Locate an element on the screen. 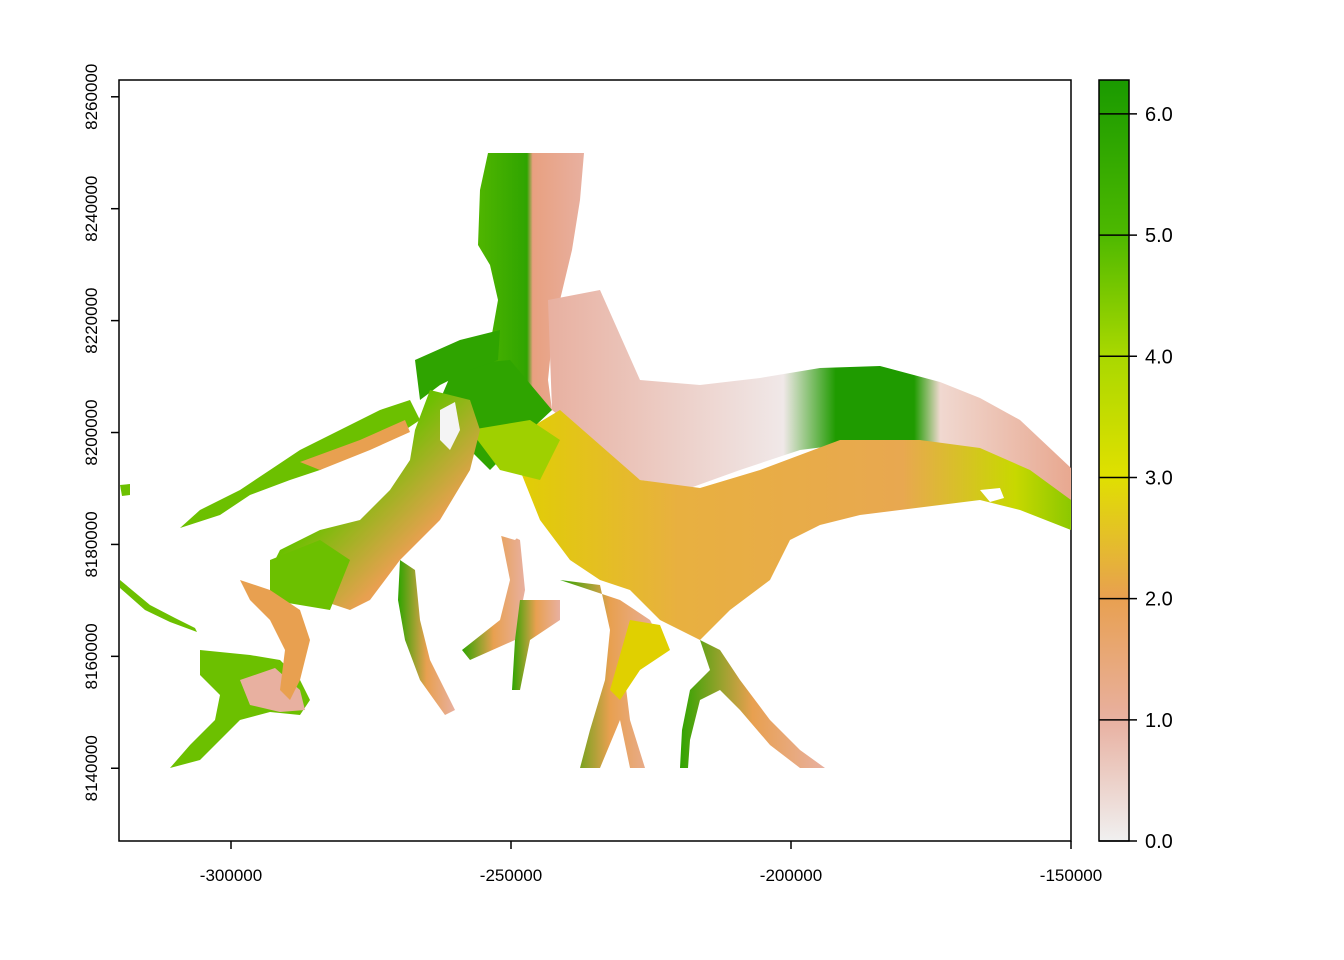 This screenshot has height=960, width=1344. legend-tick-label: 6.0 is located at coordinates (1159, 115).